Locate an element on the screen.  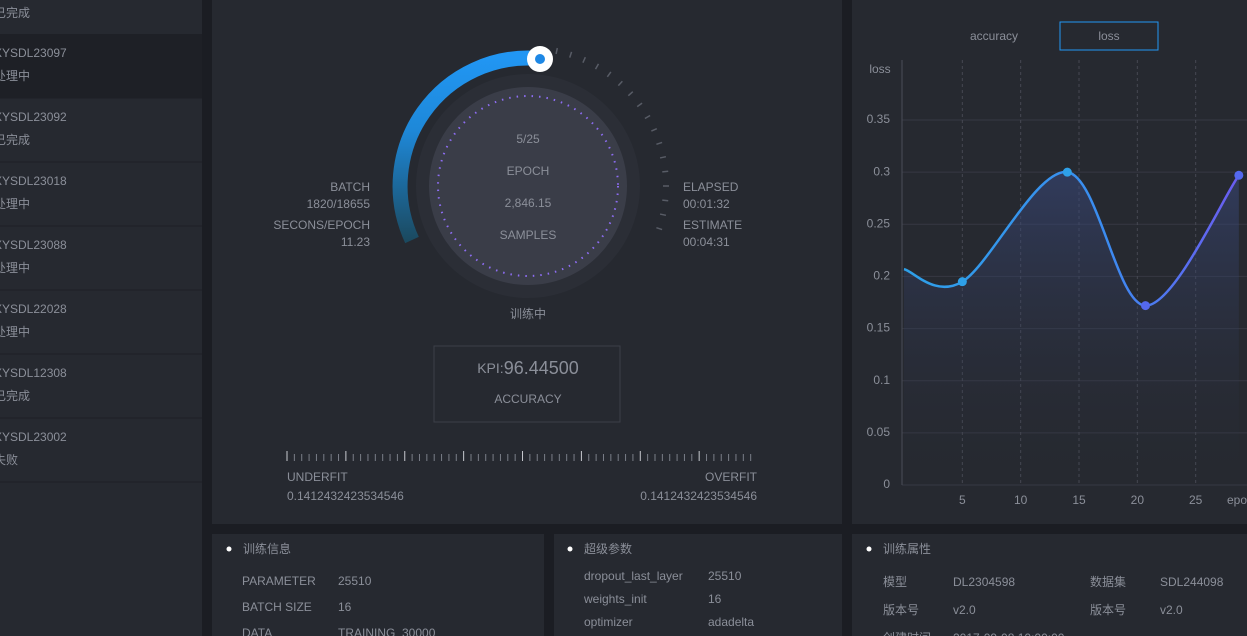
gauge-arc is located at coordinates (466, 147).